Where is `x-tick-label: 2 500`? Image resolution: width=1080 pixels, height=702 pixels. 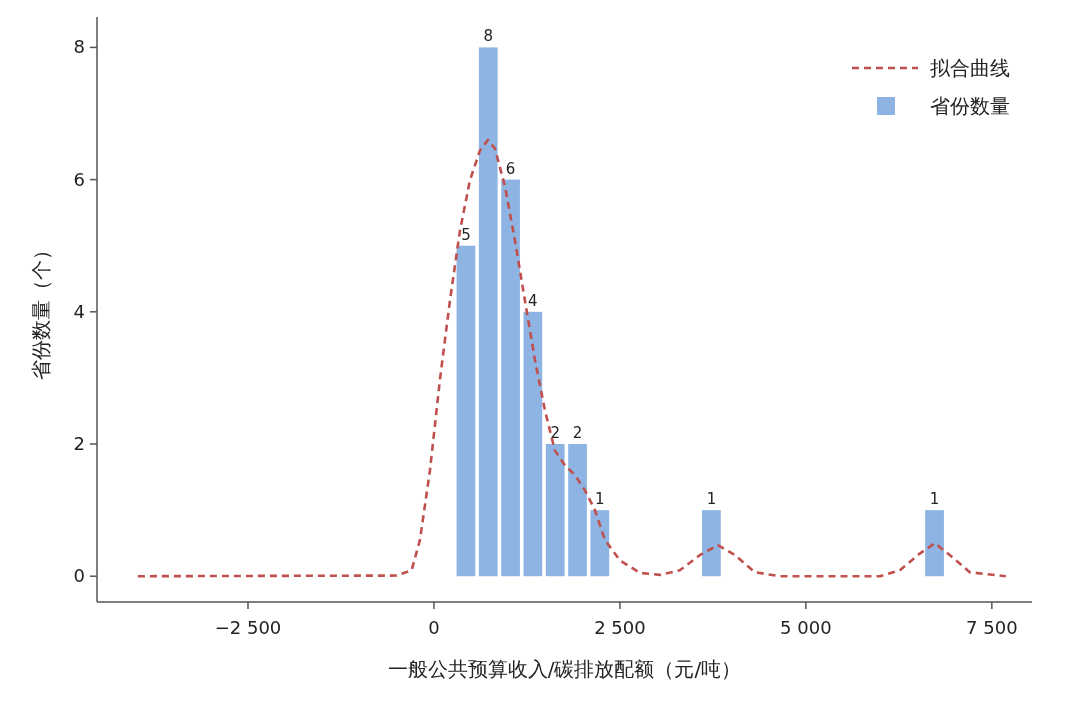
x-tick-label: 2 500 is located at coordinates (620, 627).